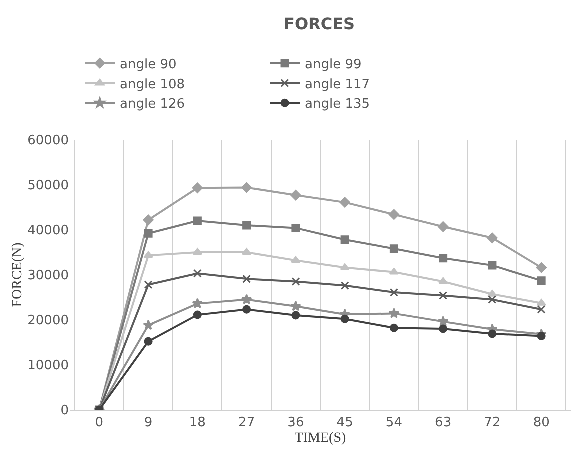  What do you see at coordinates (148, 64) in the screenshot?
I see `legend-label: angle 90` at bounding box center [148, 64].